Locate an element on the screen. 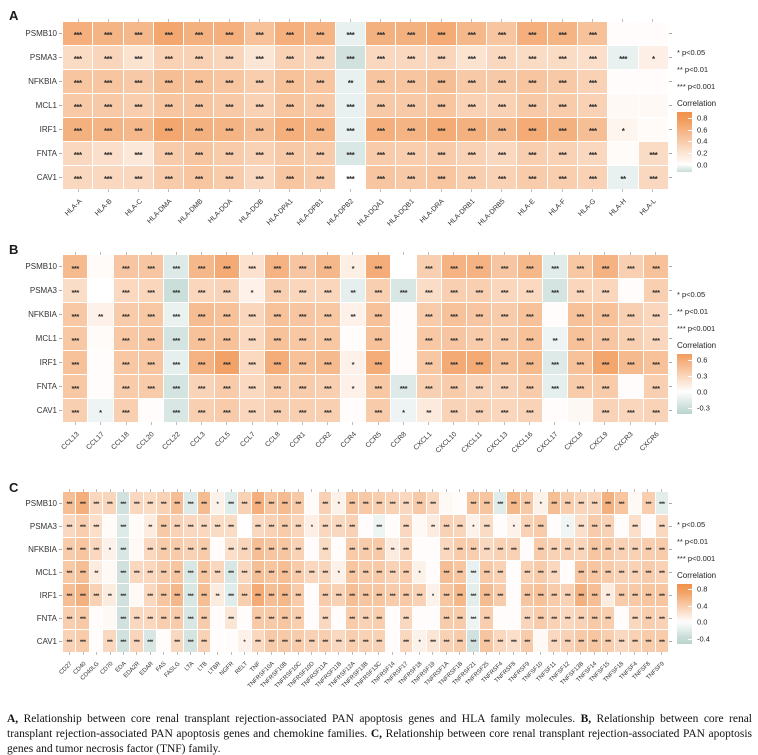 The width and height of the screenshot is (758, 755). colorbar-tick is located at coordinates (690, 154).